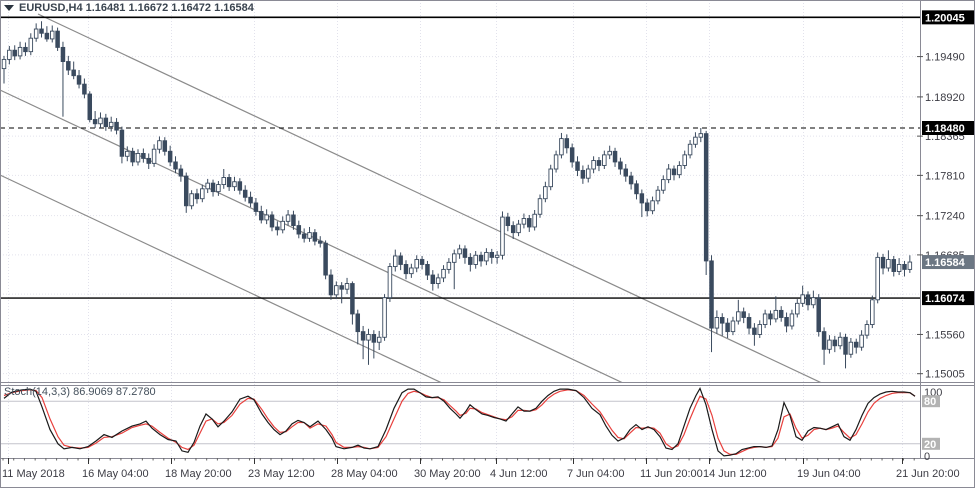 This screenshot has height=488, width=975. I want to click on price-badge-label: 1.18480, so click(945, 129).